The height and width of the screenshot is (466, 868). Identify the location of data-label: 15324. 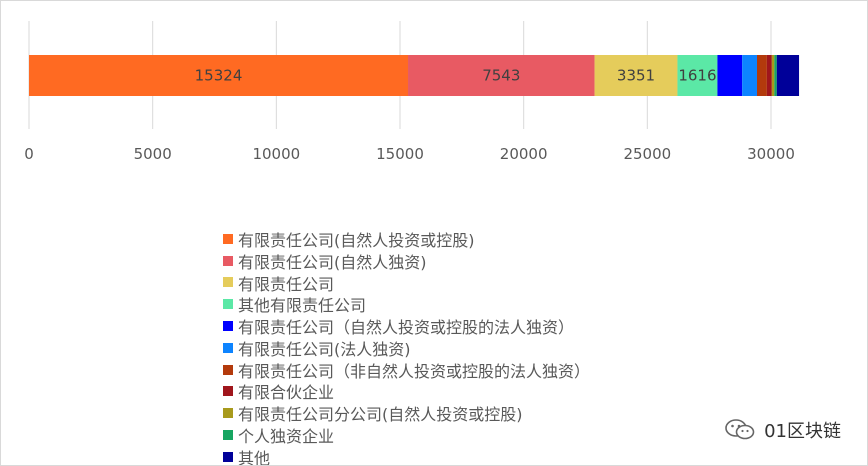
(219, 76).